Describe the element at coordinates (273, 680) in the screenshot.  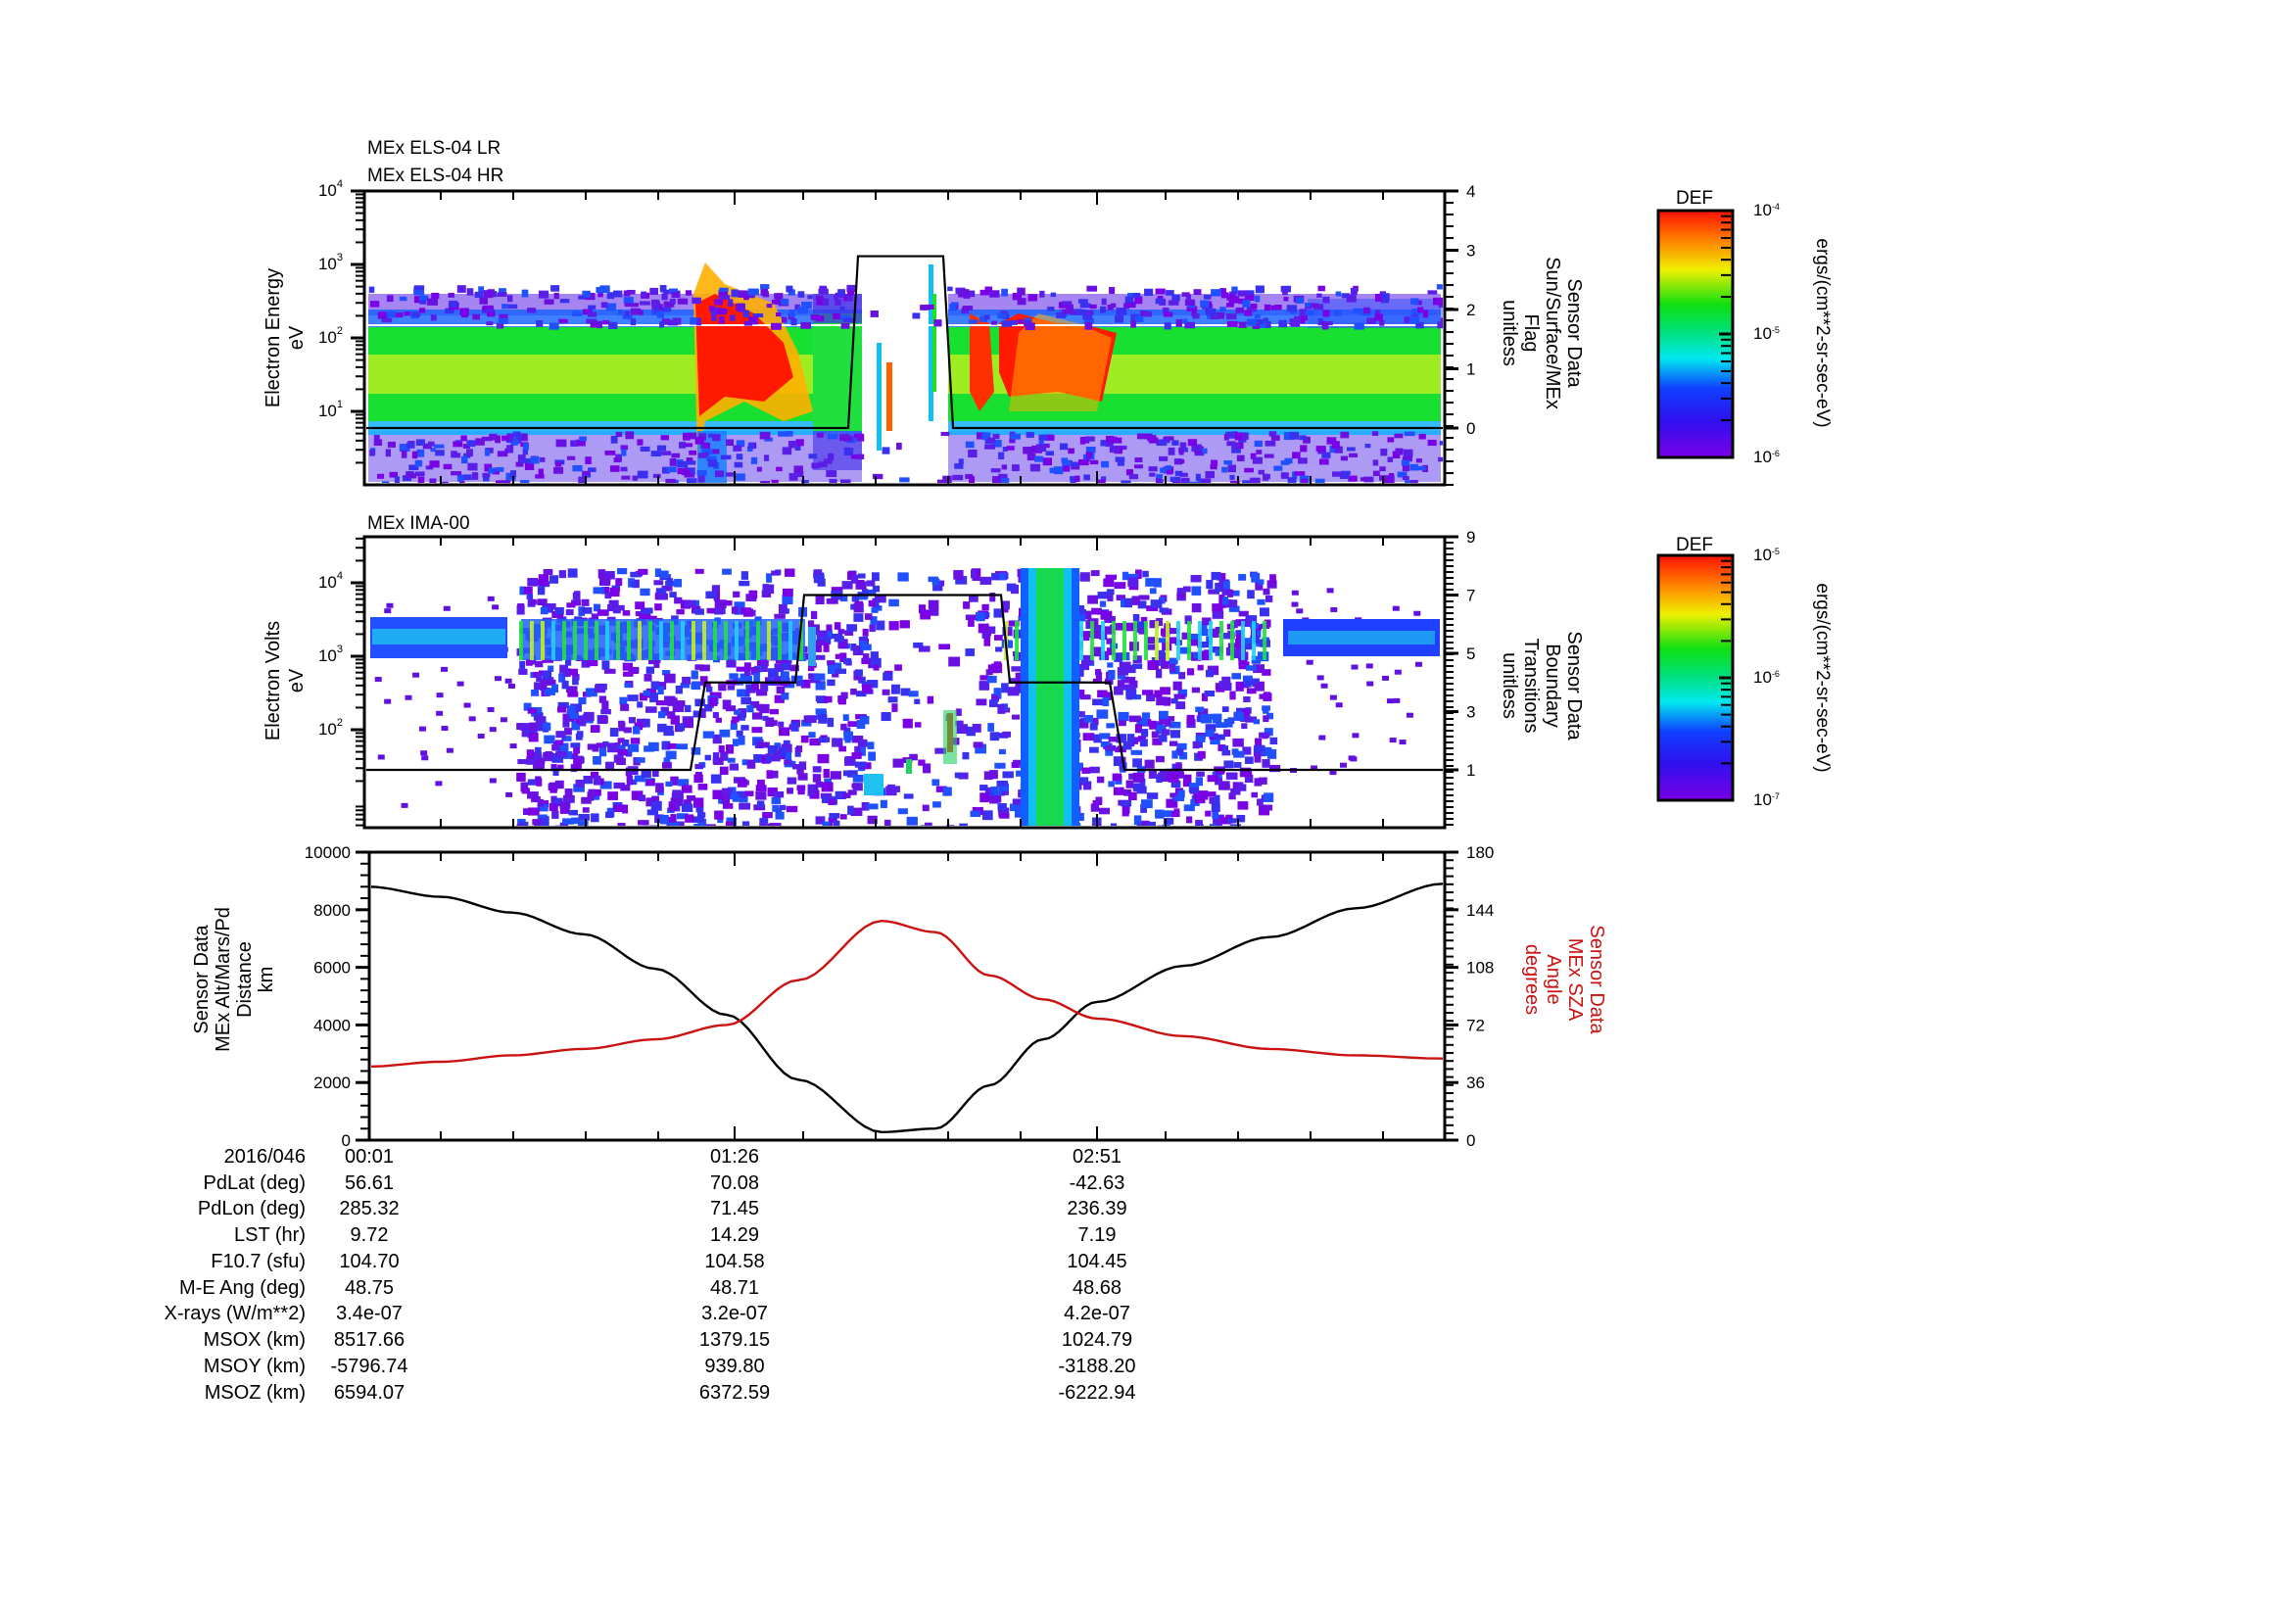
I see `svg-text: Electron Volts` at that location.